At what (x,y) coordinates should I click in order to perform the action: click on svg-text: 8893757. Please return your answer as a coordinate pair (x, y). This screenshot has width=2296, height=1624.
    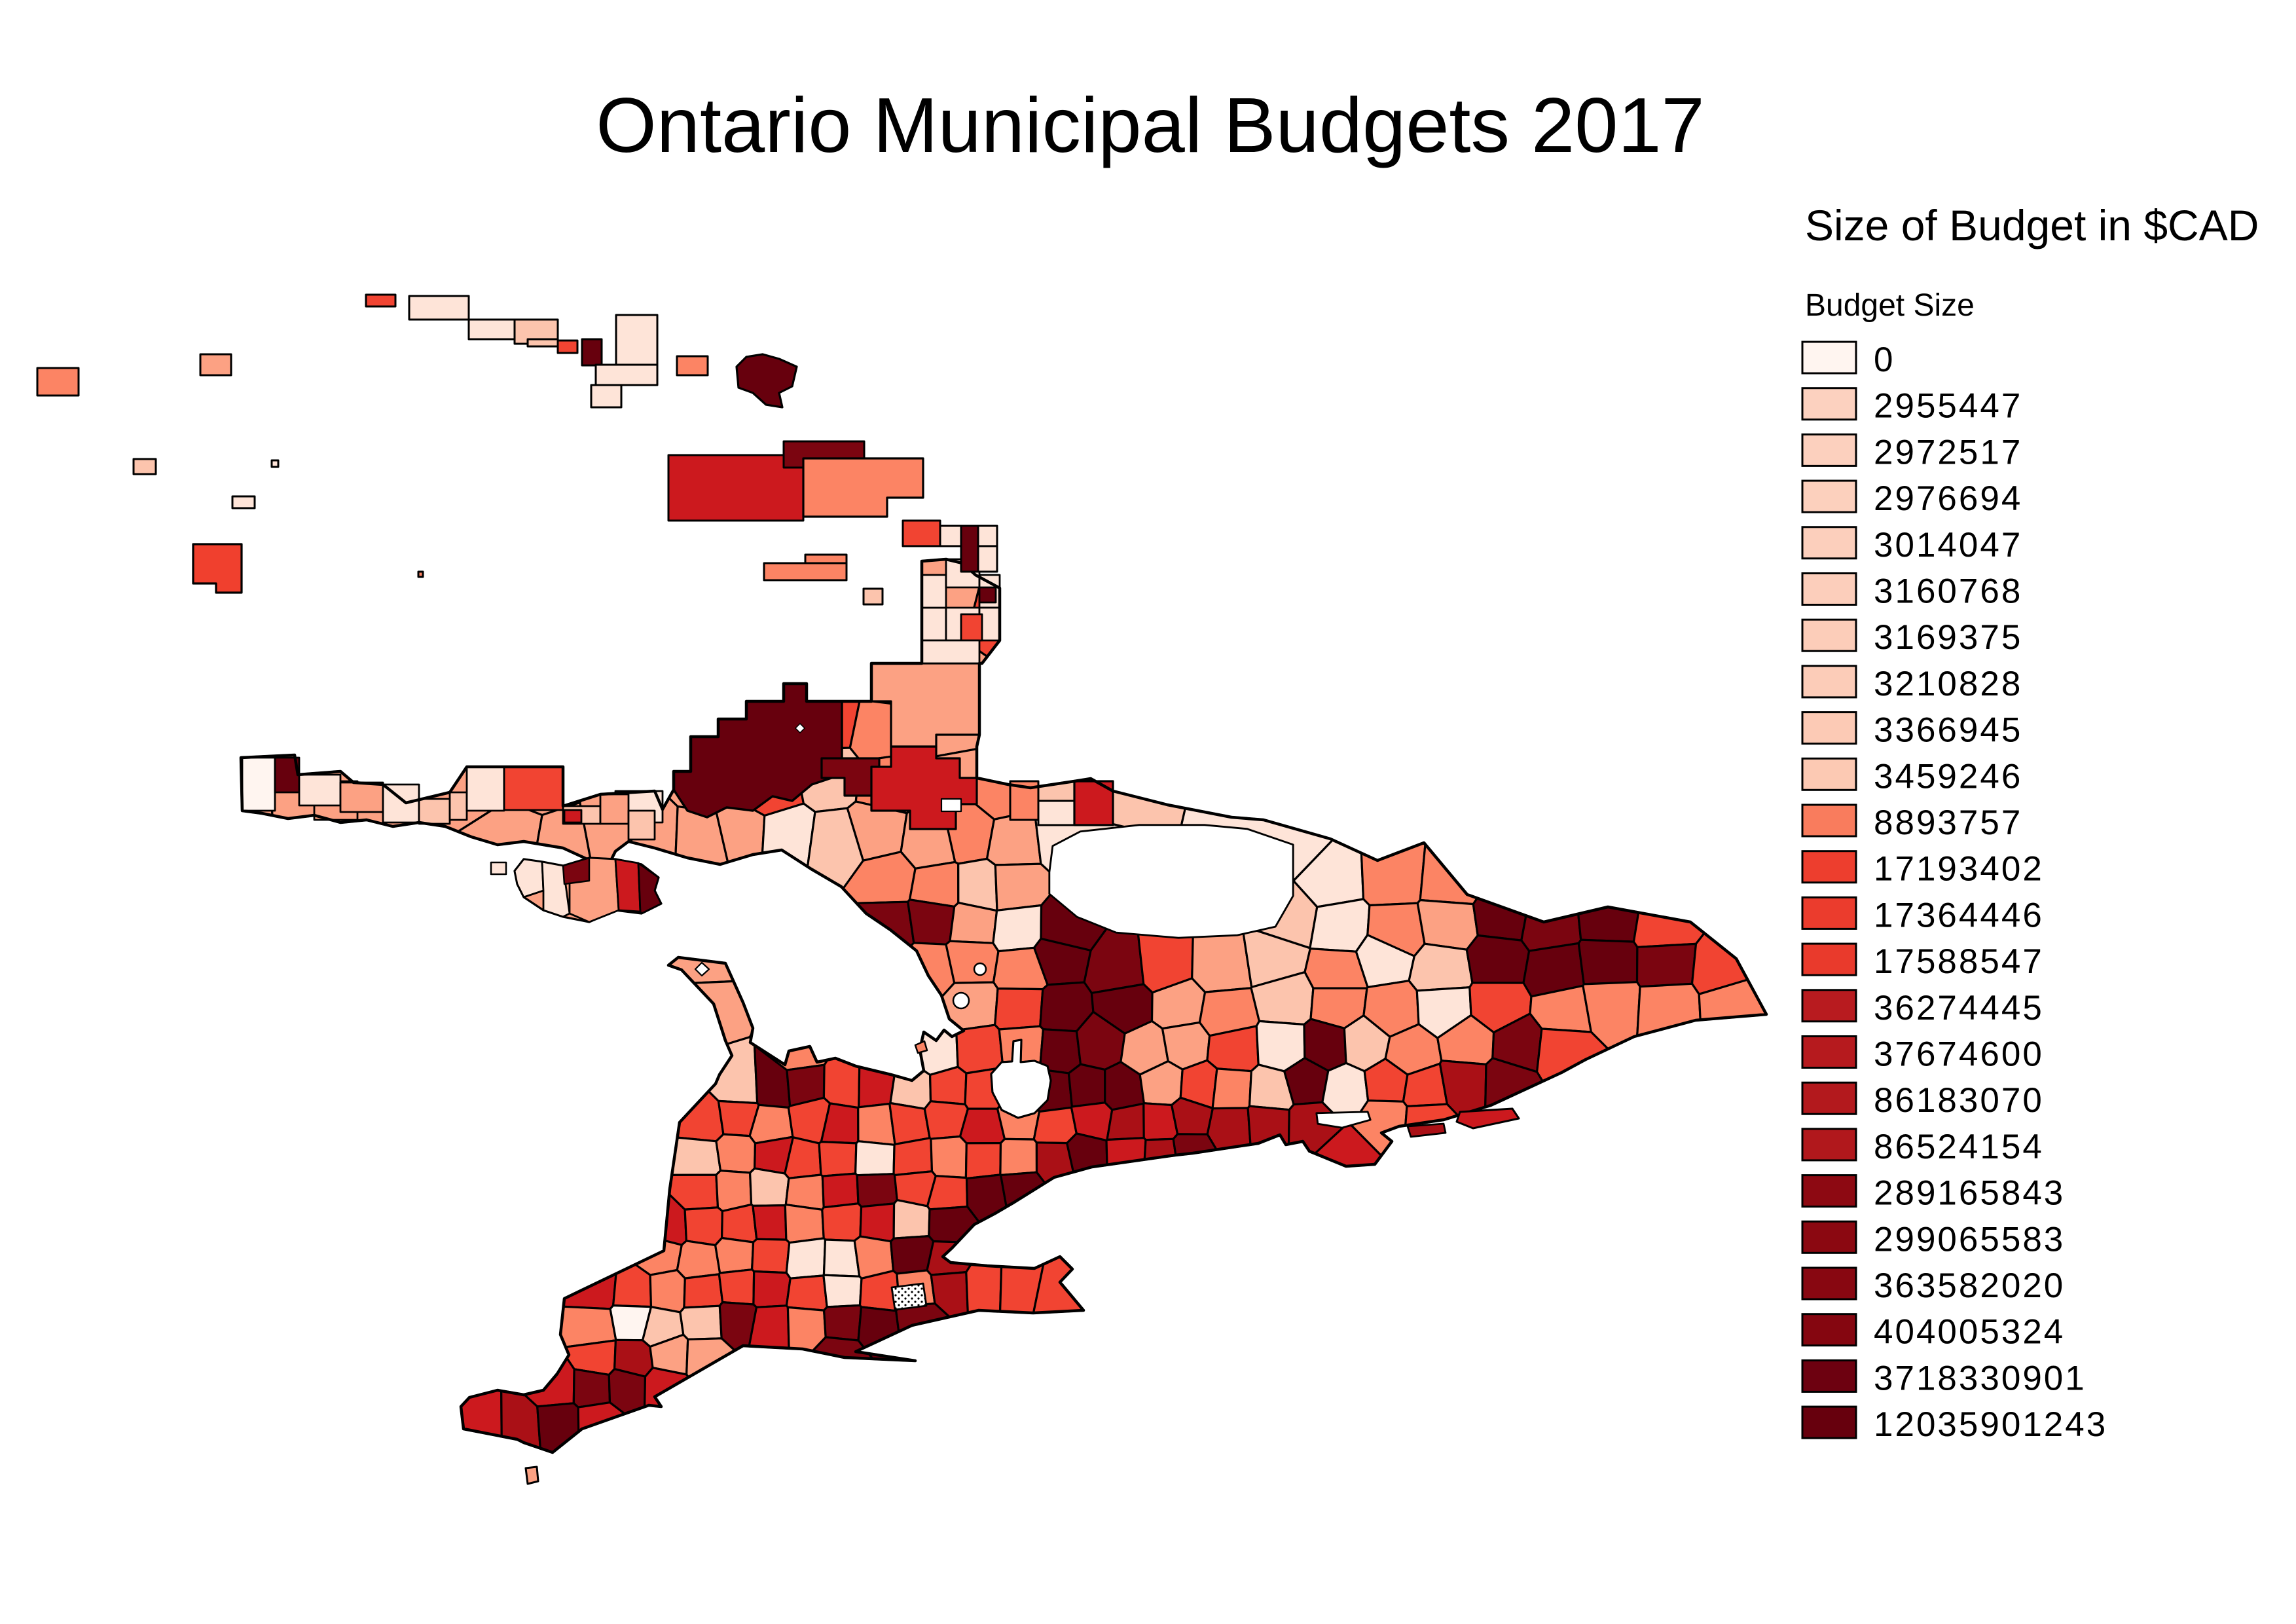
    Looking at the image, I should click on (1948, 822).